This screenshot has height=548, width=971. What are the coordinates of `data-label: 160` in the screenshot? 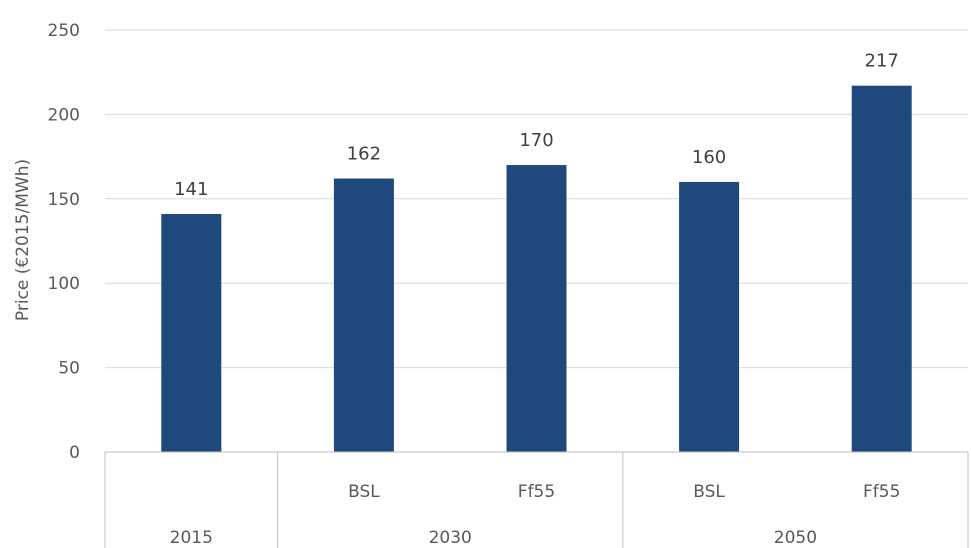 It's located at (709, 157).